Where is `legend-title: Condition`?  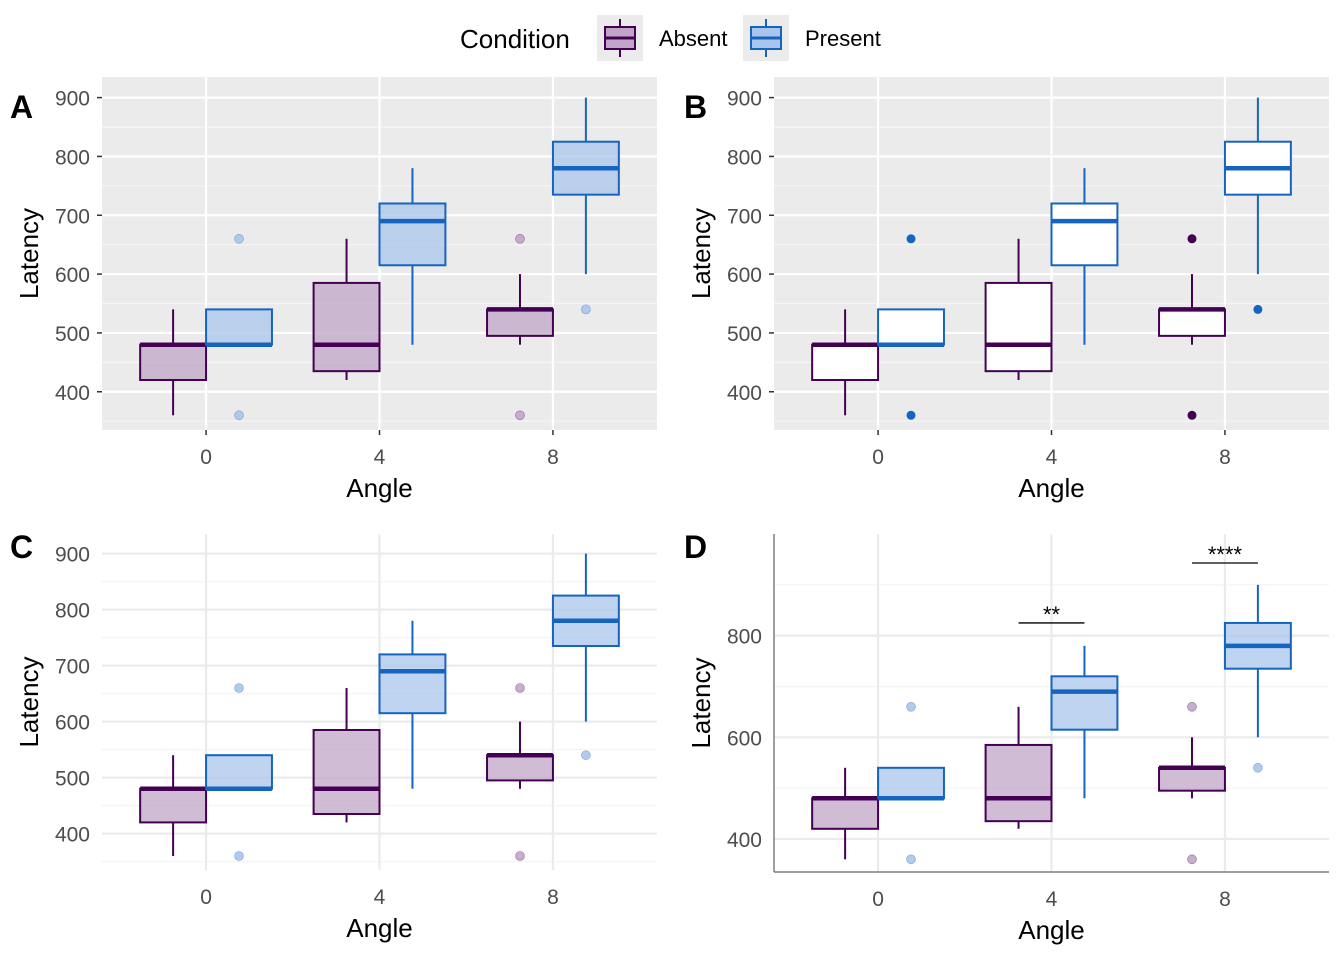
legend-title: Condition is located at coordinates (515, 39).